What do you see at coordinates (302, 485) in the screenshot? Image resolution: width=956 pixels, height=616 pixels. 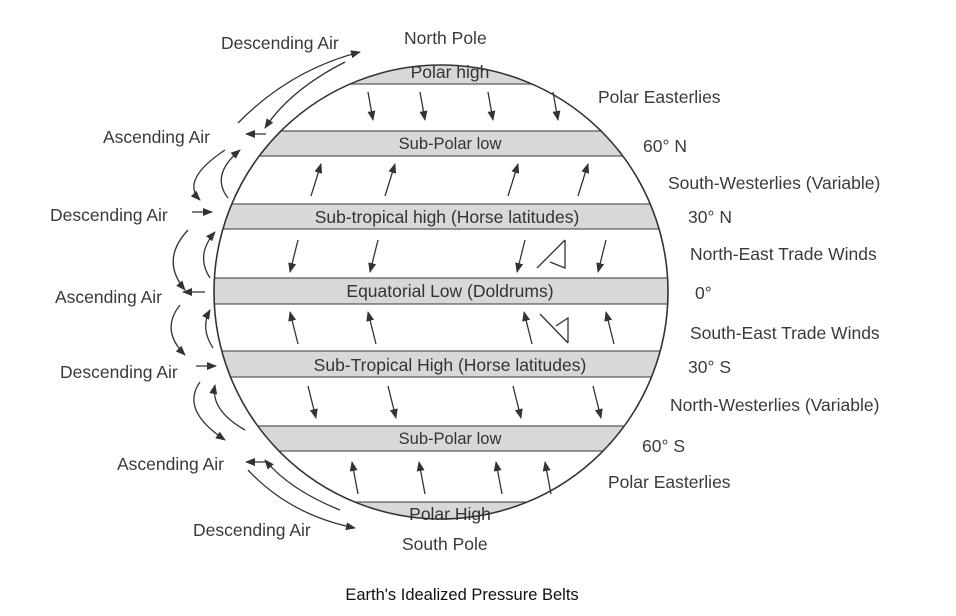 I see `cell-arc-inner-bottom` at bounding box center [302, 485].